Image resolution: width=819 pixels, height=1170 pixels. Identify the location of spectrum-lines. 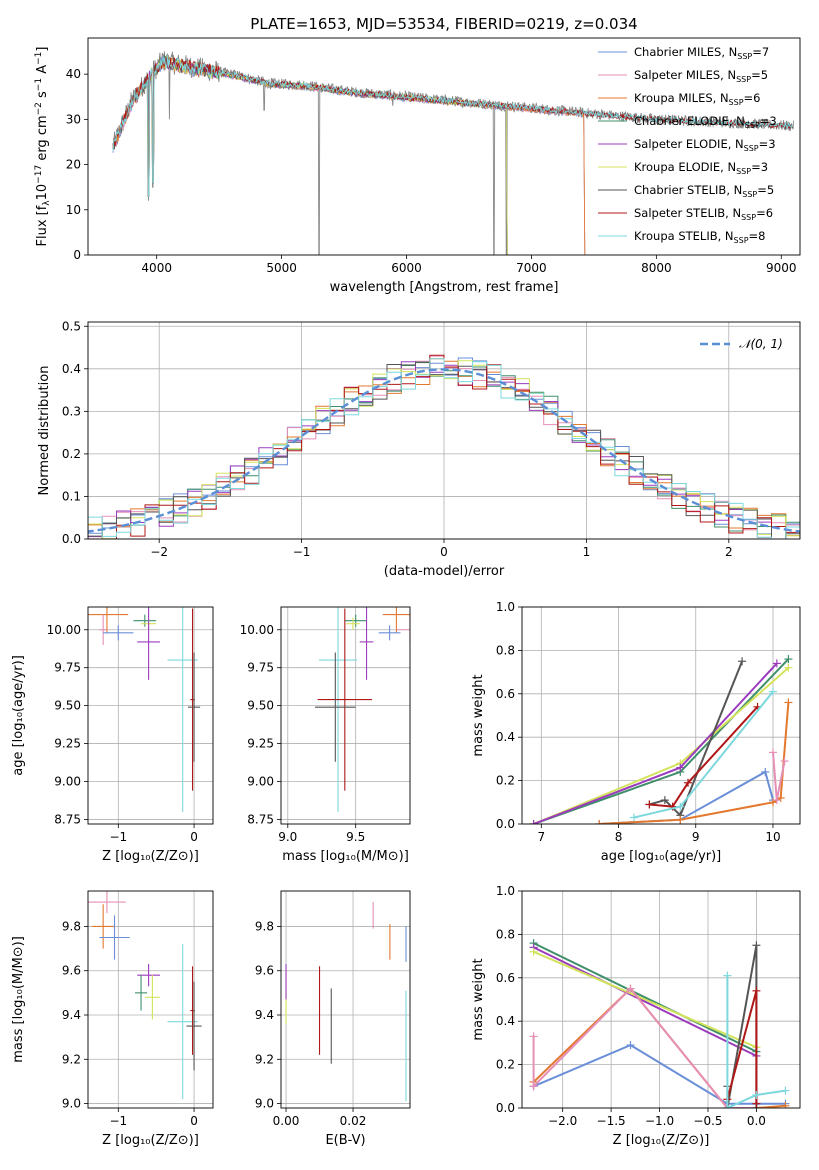
(453, 153).